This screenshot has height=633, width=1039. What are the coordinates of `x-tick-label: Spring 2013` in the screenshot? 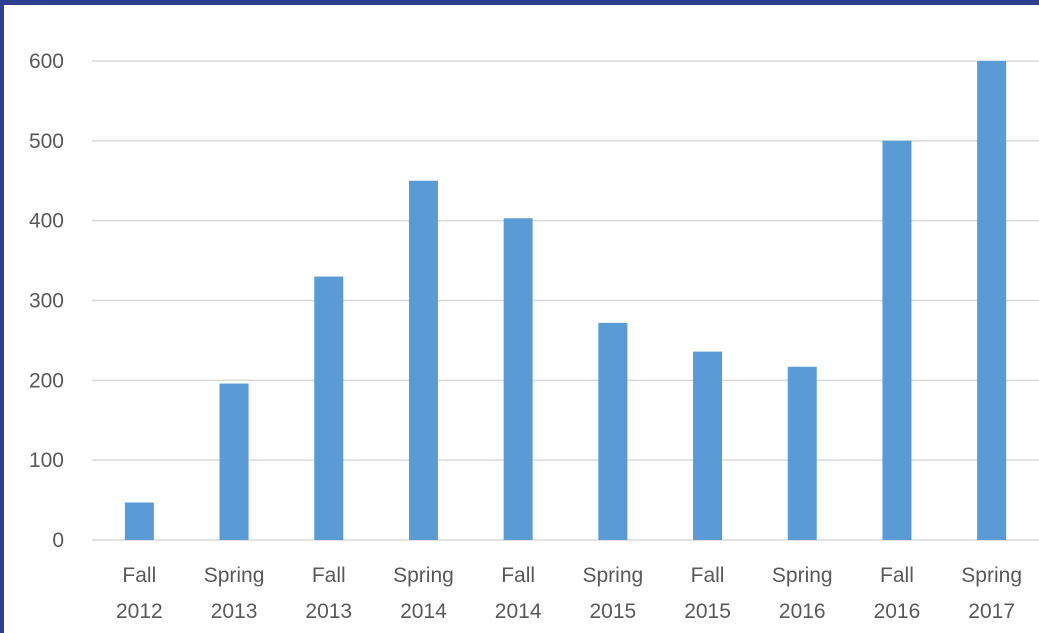 It's located at (234, 593).